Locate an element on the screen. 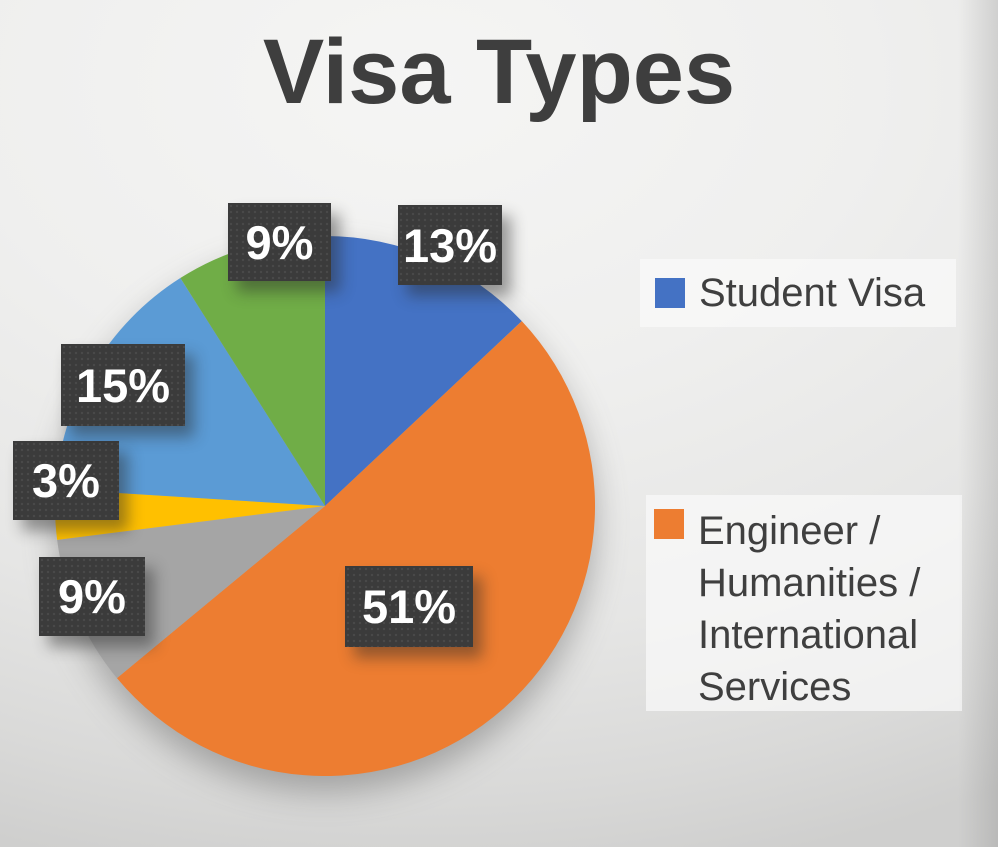 The height and width of the screenshot is (847, 998). legend-label-student-visa: Student Visa is located at coordinates (812, 292).